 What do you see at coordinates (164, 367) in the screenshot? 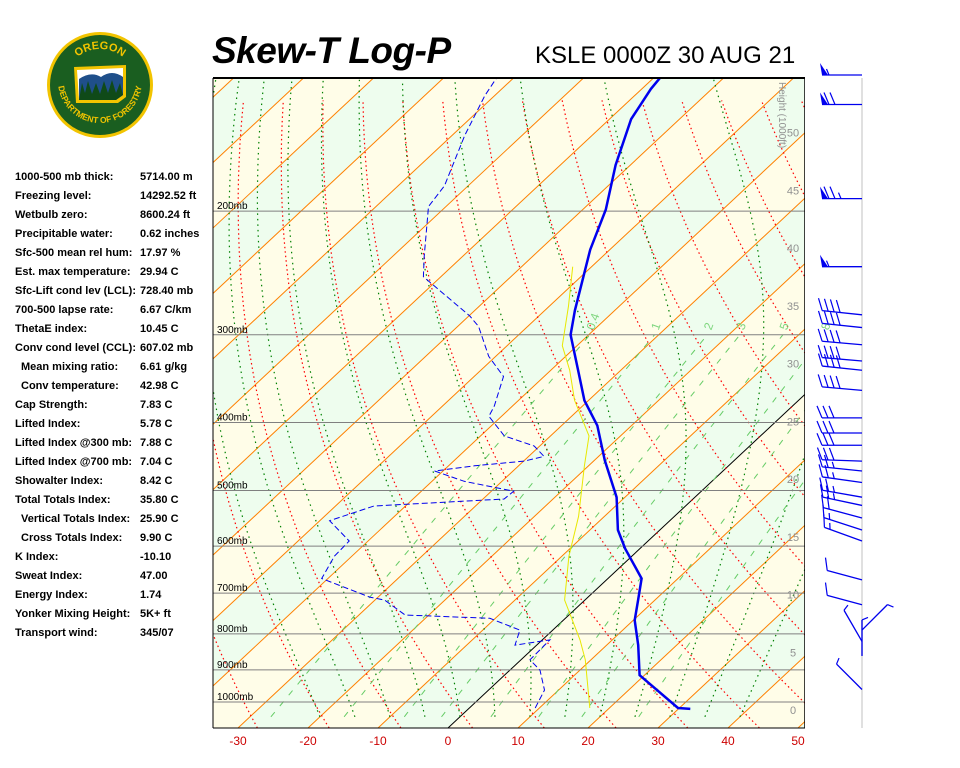
I see `index-value: 6.61 g/kg` at bounding box center [164, 367].